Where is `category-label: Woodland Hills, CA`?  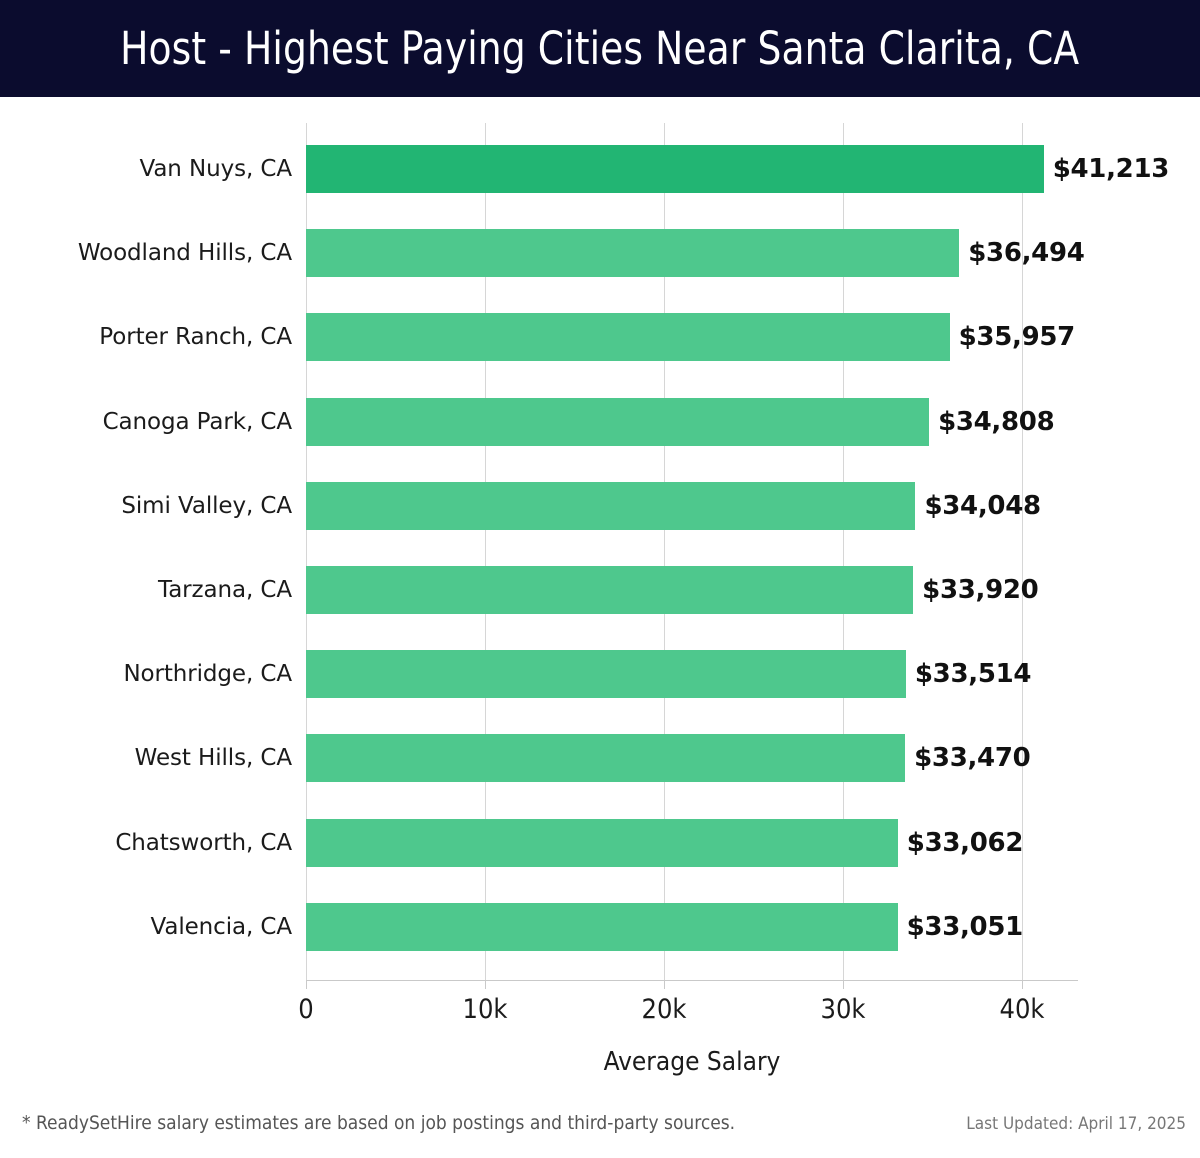
category-label: Woodland Hills, CA is located at coordinates (184, 253).